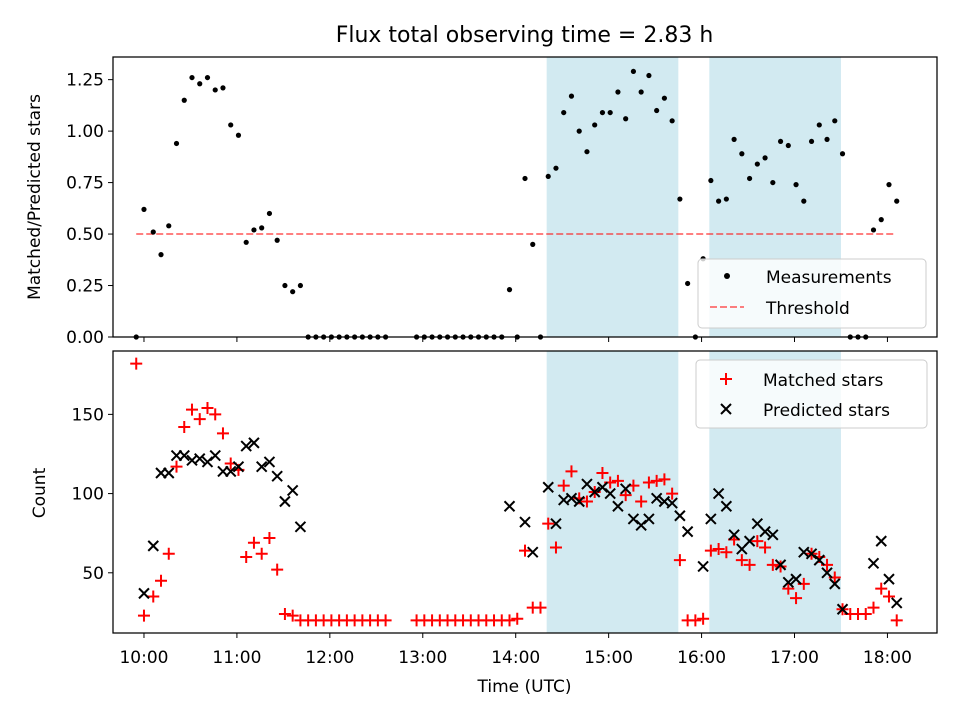  What do you see at coordinates (329, 658) in the screenshot?
I see `x-tick-label: 12:00` at bounding box center [329, 658].